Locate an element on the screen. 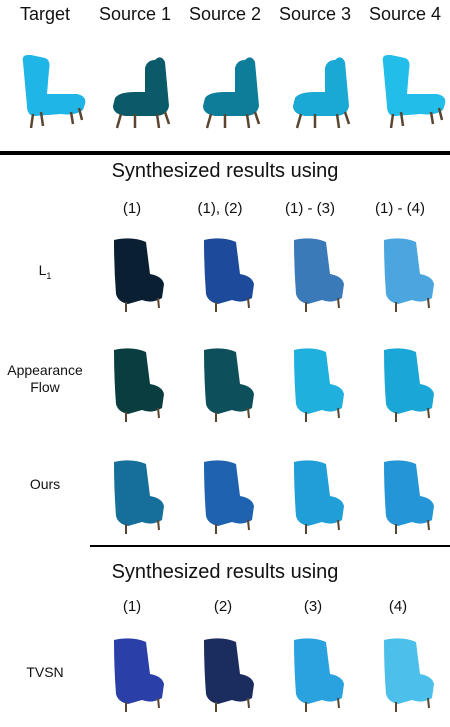 The width and height of the screenshot is (450, 727). section1-col-1: (1) is located at coordinates (132, 208).